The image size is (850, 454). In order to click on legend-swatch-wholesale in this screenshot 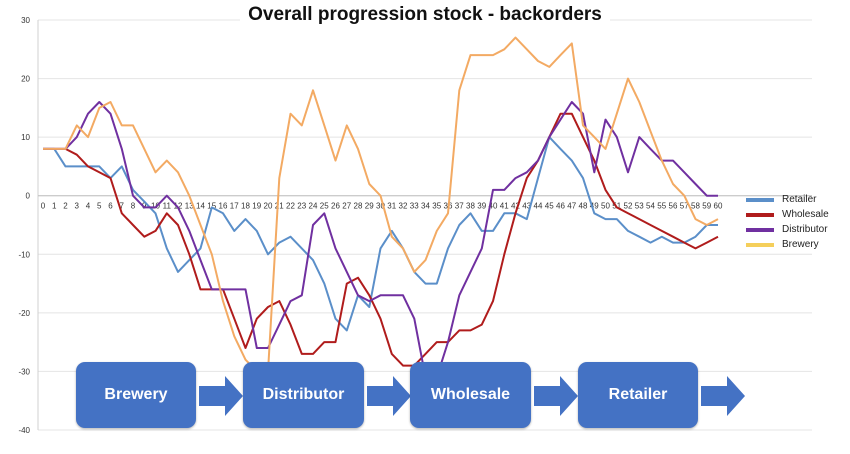, I will do `click(760, 214)`.